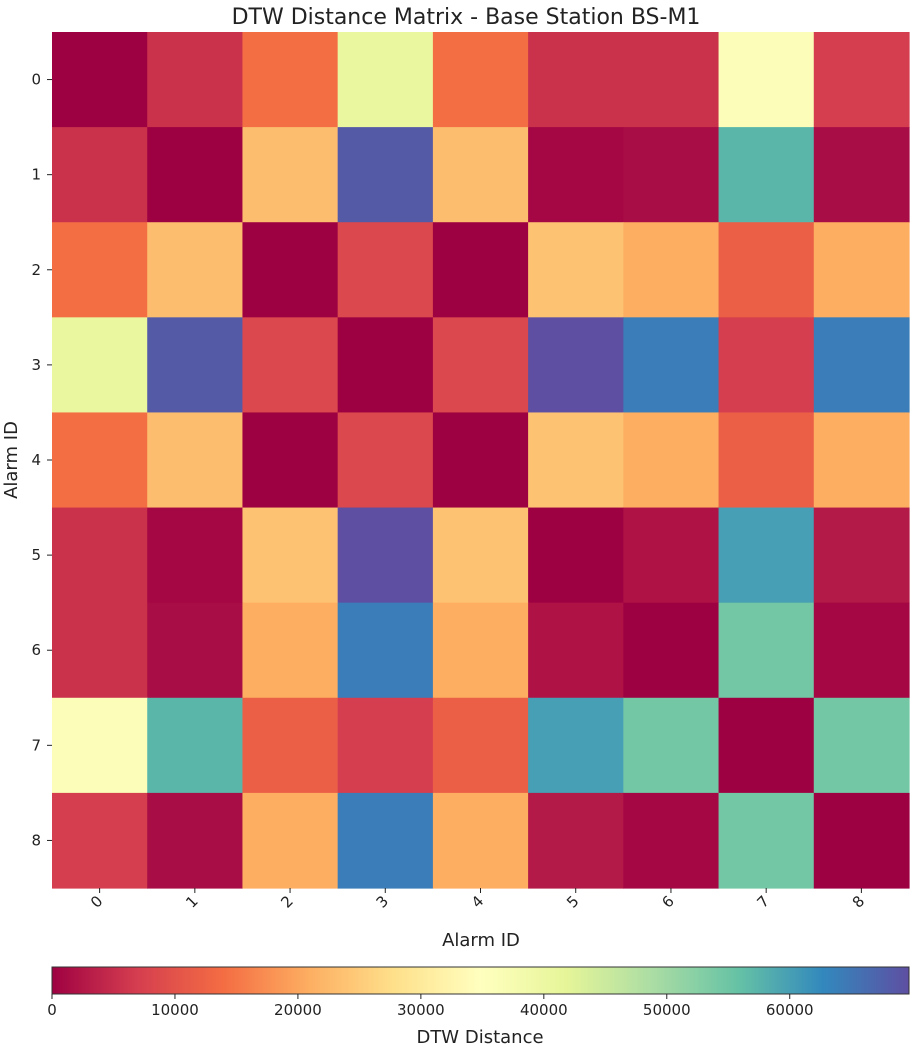 The height and width of the screenshot is (1049, 912). I want to click on x-tick-label: 6, so click(667, 901).